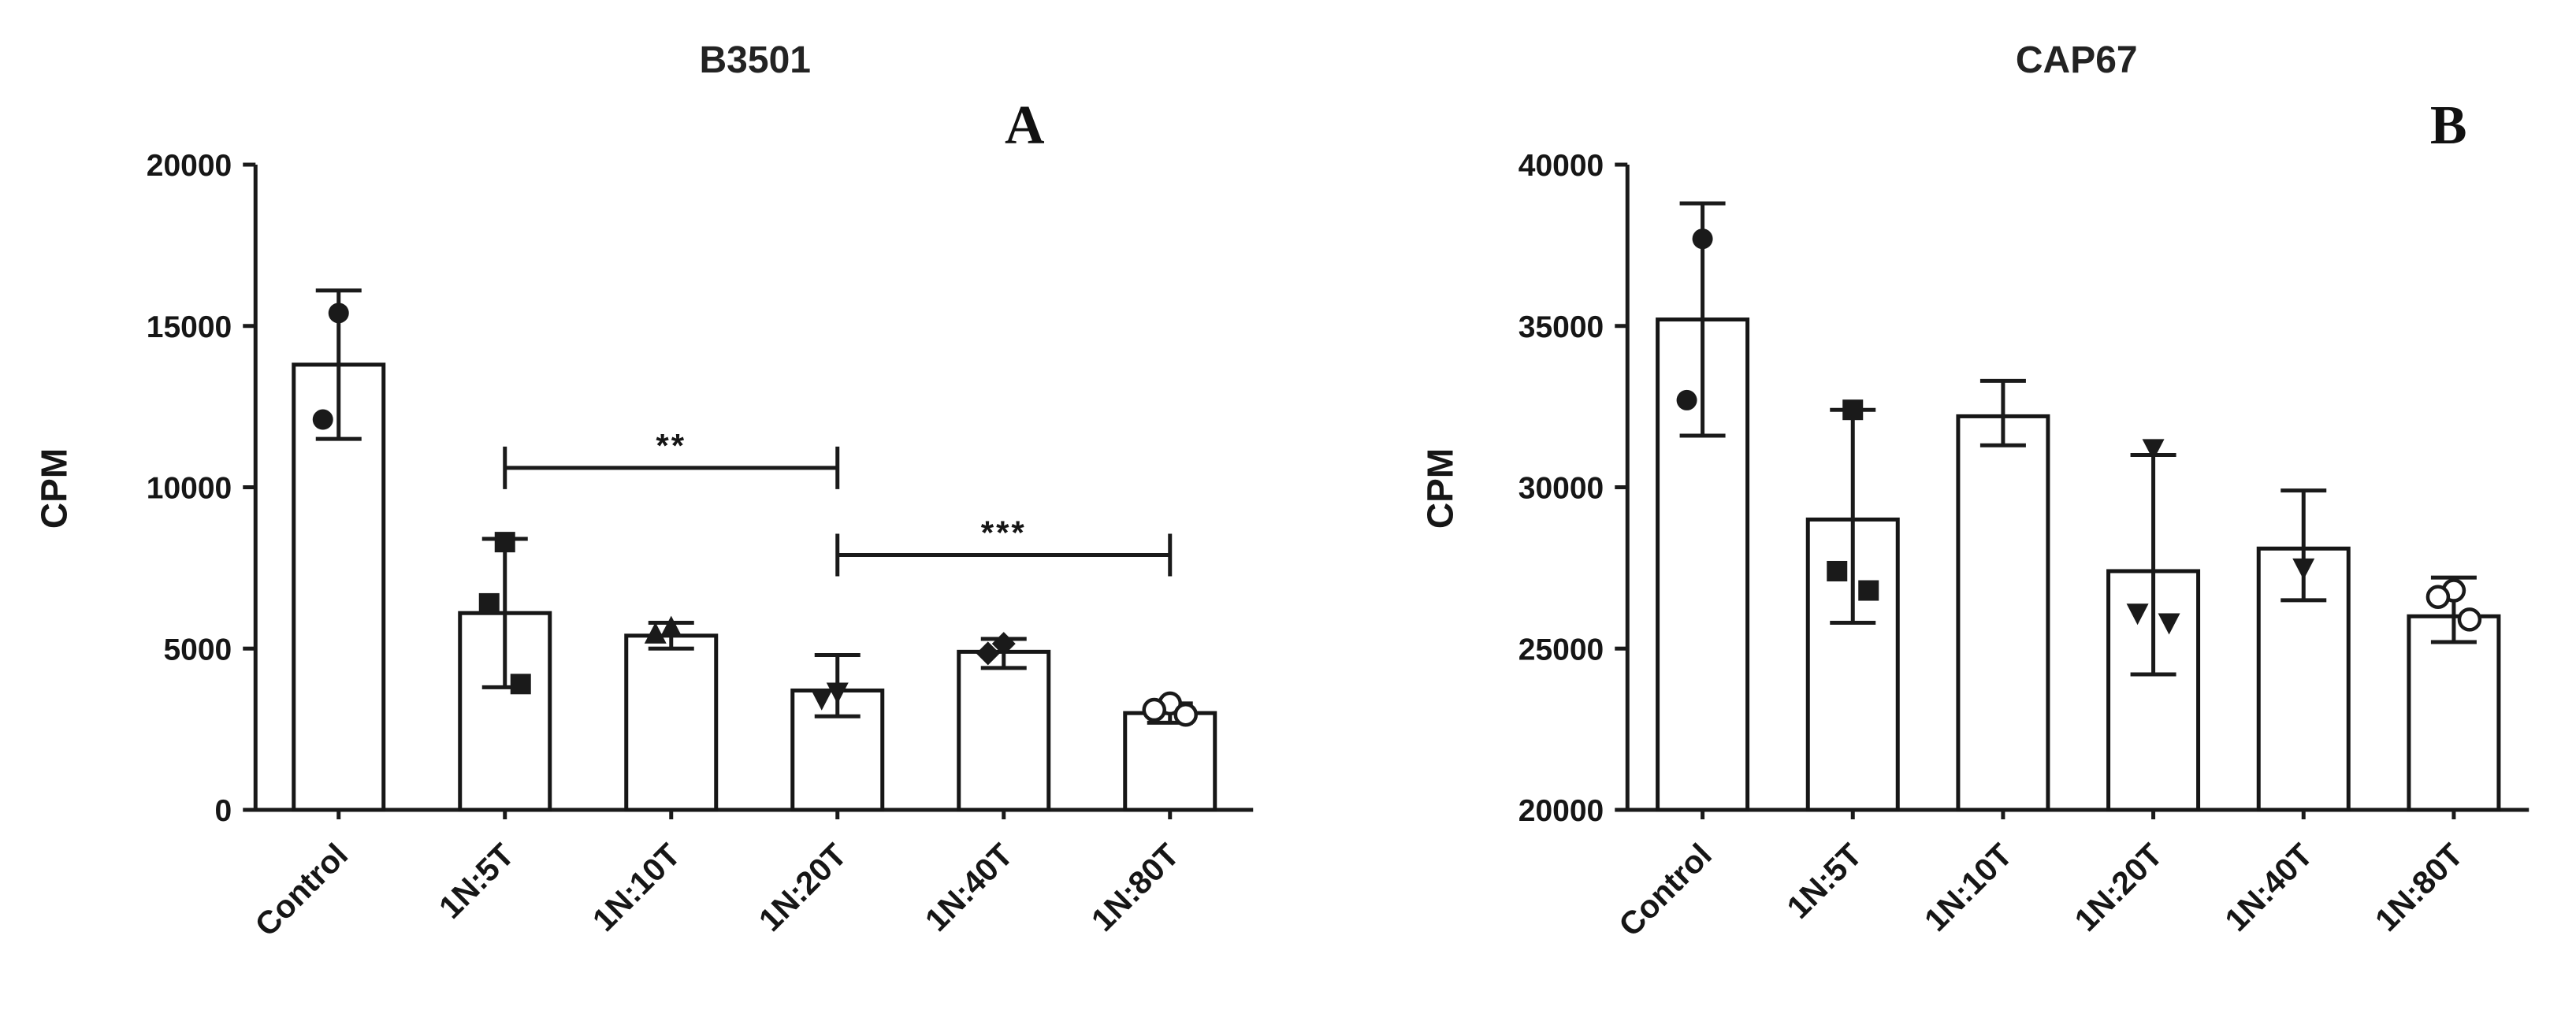 This screenshot has height=1021, width=2576. What do you see at coordinates (1560, 327) in the screenshot?
I see `y-tick-label: 35000` at bounding box center [1560, 327].